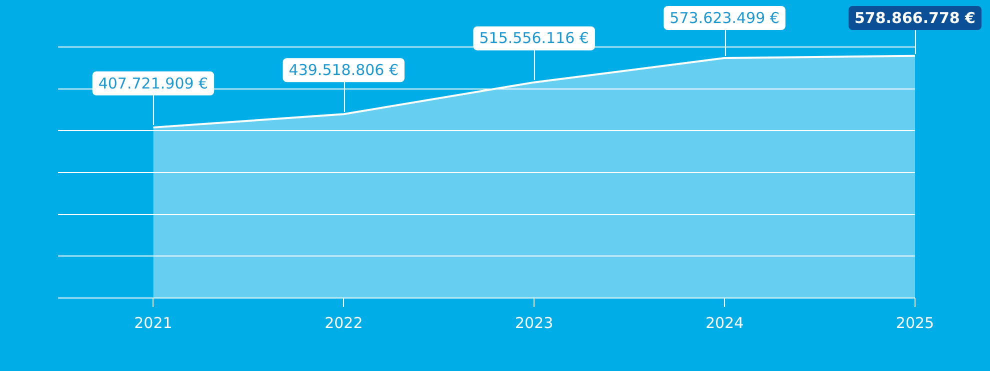 This screenshot has width=990, height=371. Describe the element at coordinates (534, 323) in the screenshot. I see `x-tick-label: 2023` at that location.